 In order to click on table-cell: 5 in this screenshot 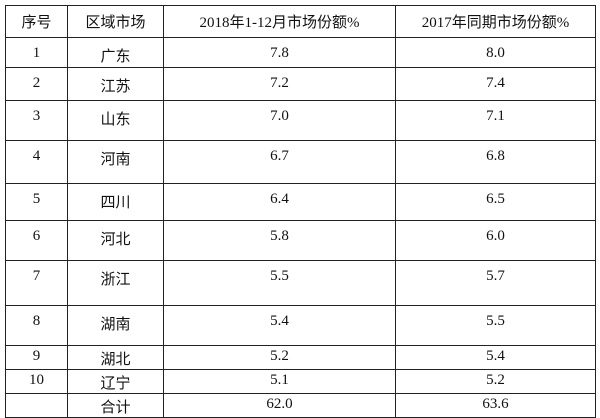, I will do `click(36, 202)`.